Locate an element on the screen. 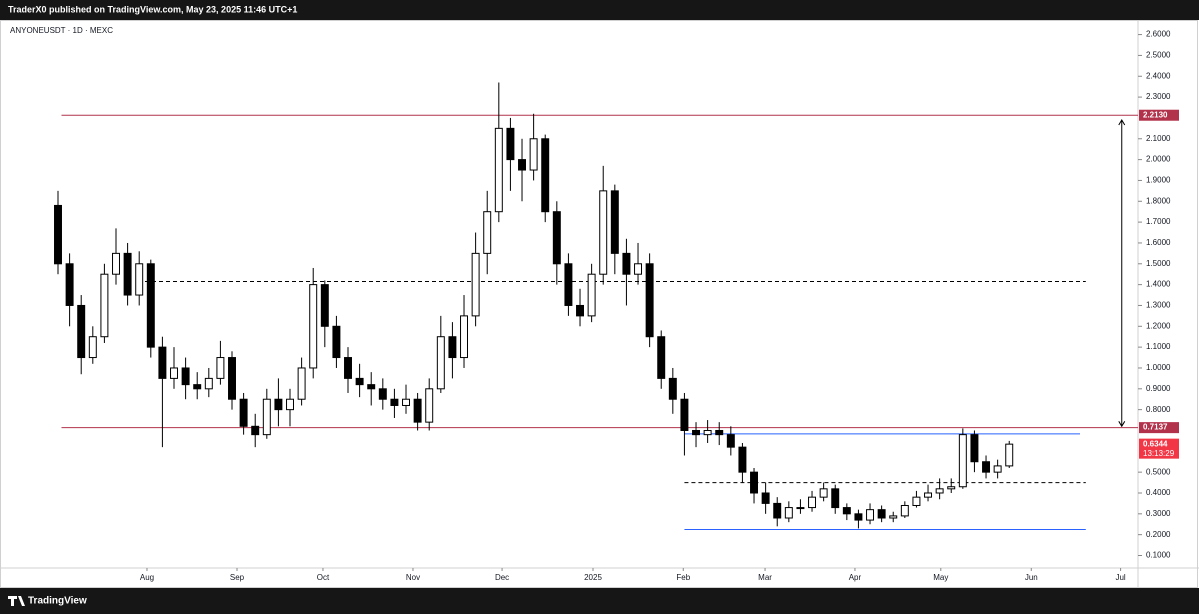  range-arrow is located at coordinates (1122, 273).